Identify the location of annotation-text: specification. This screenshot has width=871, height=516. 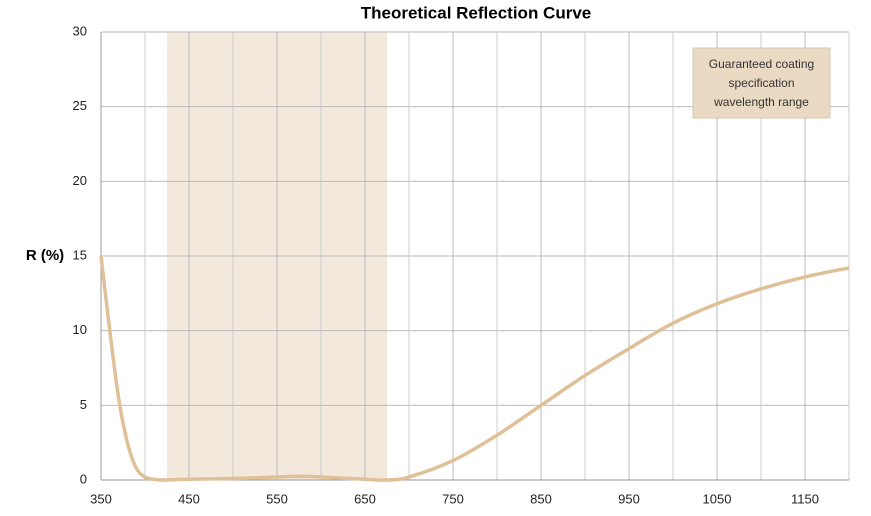
(761, 83).